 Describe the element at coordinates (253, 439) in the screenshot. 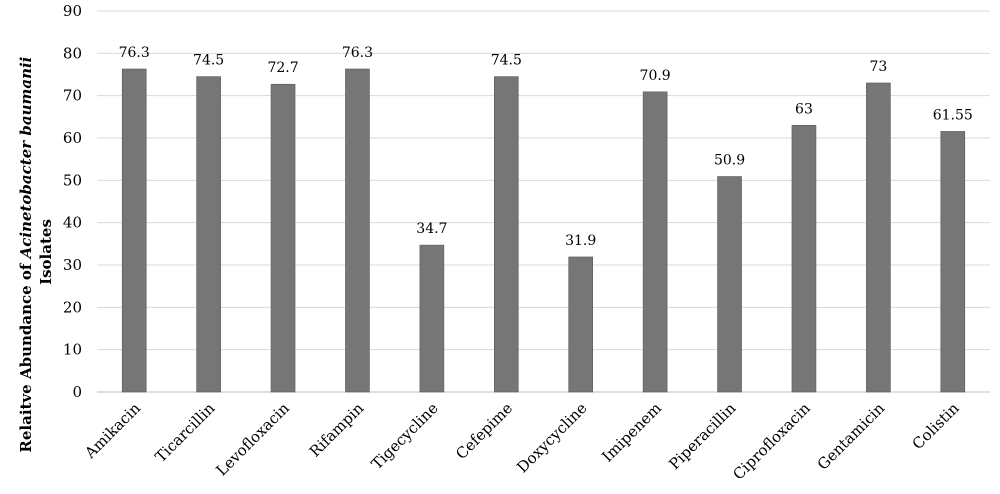

I see `x-tick-label: Levofloxacin` at that location.